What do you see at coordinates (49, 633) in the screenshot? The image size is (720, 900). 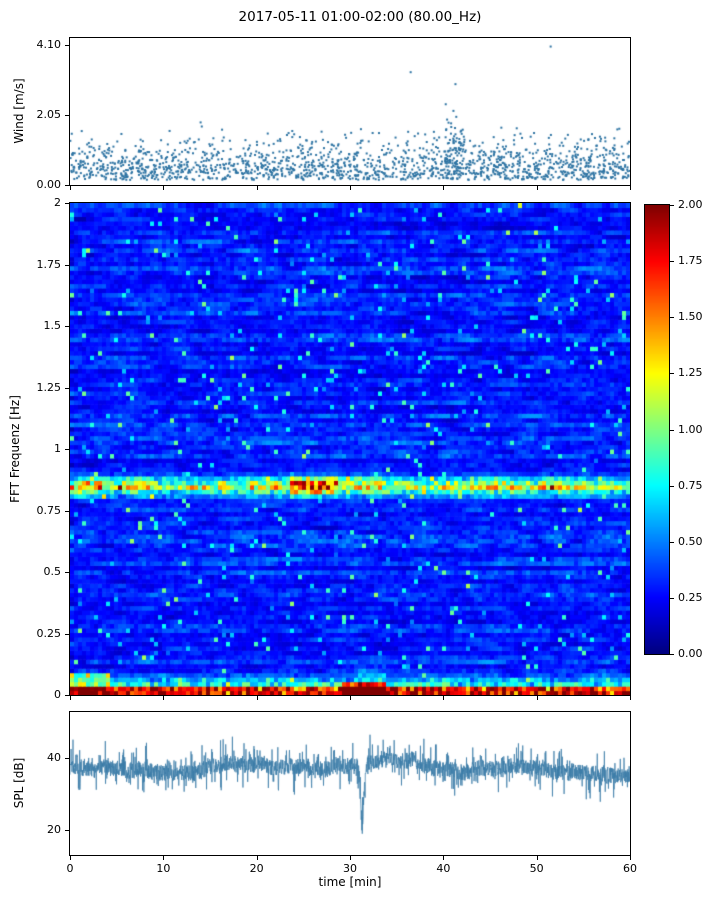 I see `spectrogram-y-tick-label: 0.25` at bounding box center [49, 633].